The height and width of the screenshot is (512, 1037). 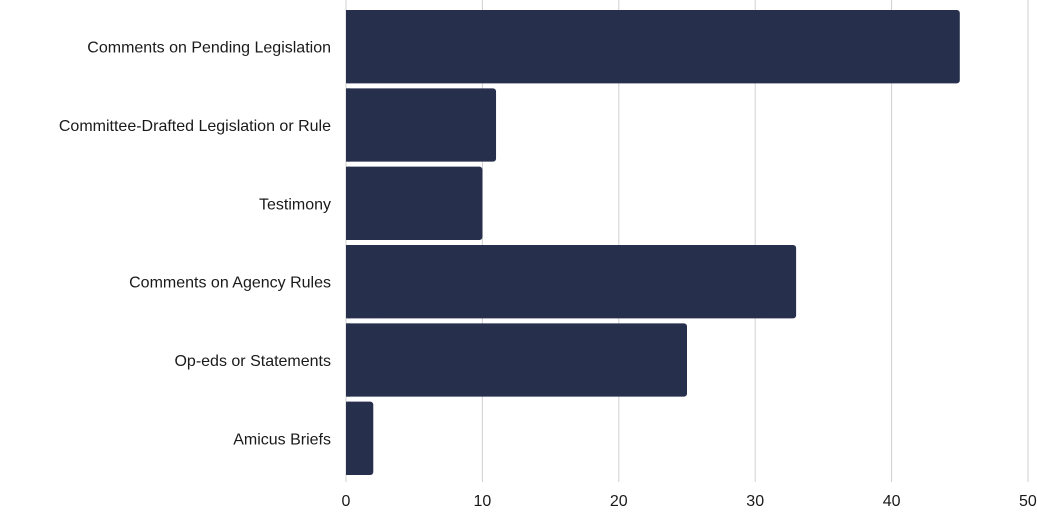 I want to click on bar-testimony, so click(x=414, y=203).